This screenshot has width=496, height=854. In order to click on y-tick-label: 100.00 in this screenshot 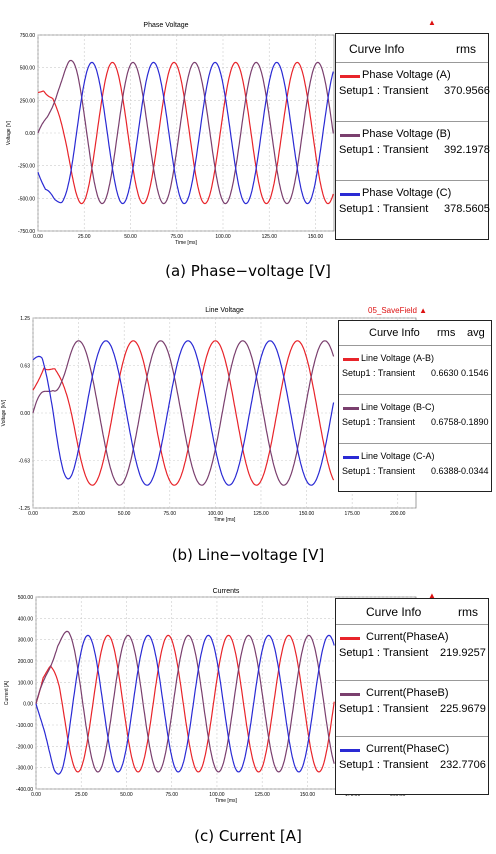, I will do `click(26, 683)`.